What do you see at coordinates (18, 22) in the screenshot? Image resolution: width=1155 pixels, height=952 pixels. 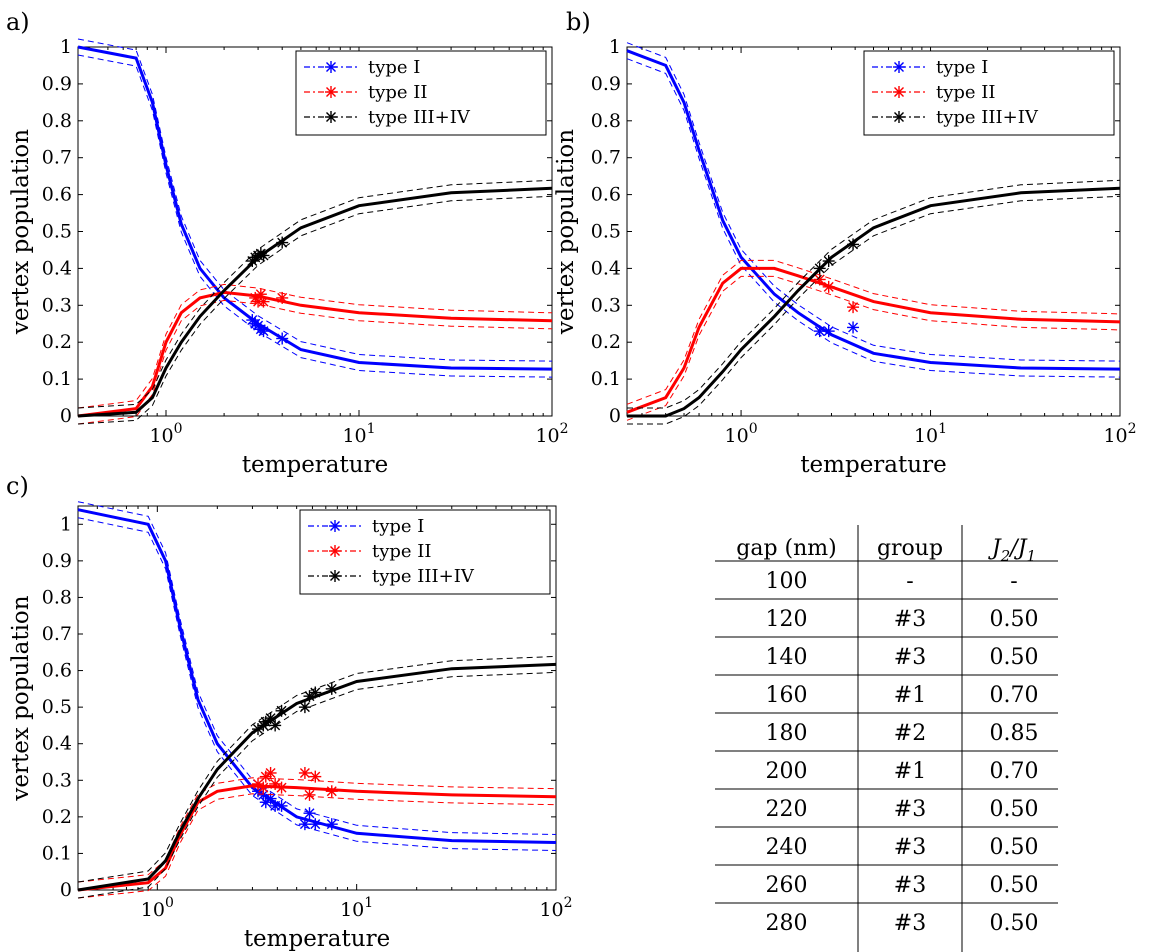 I see `panel-label: a)` at bounding box center [18, 22].